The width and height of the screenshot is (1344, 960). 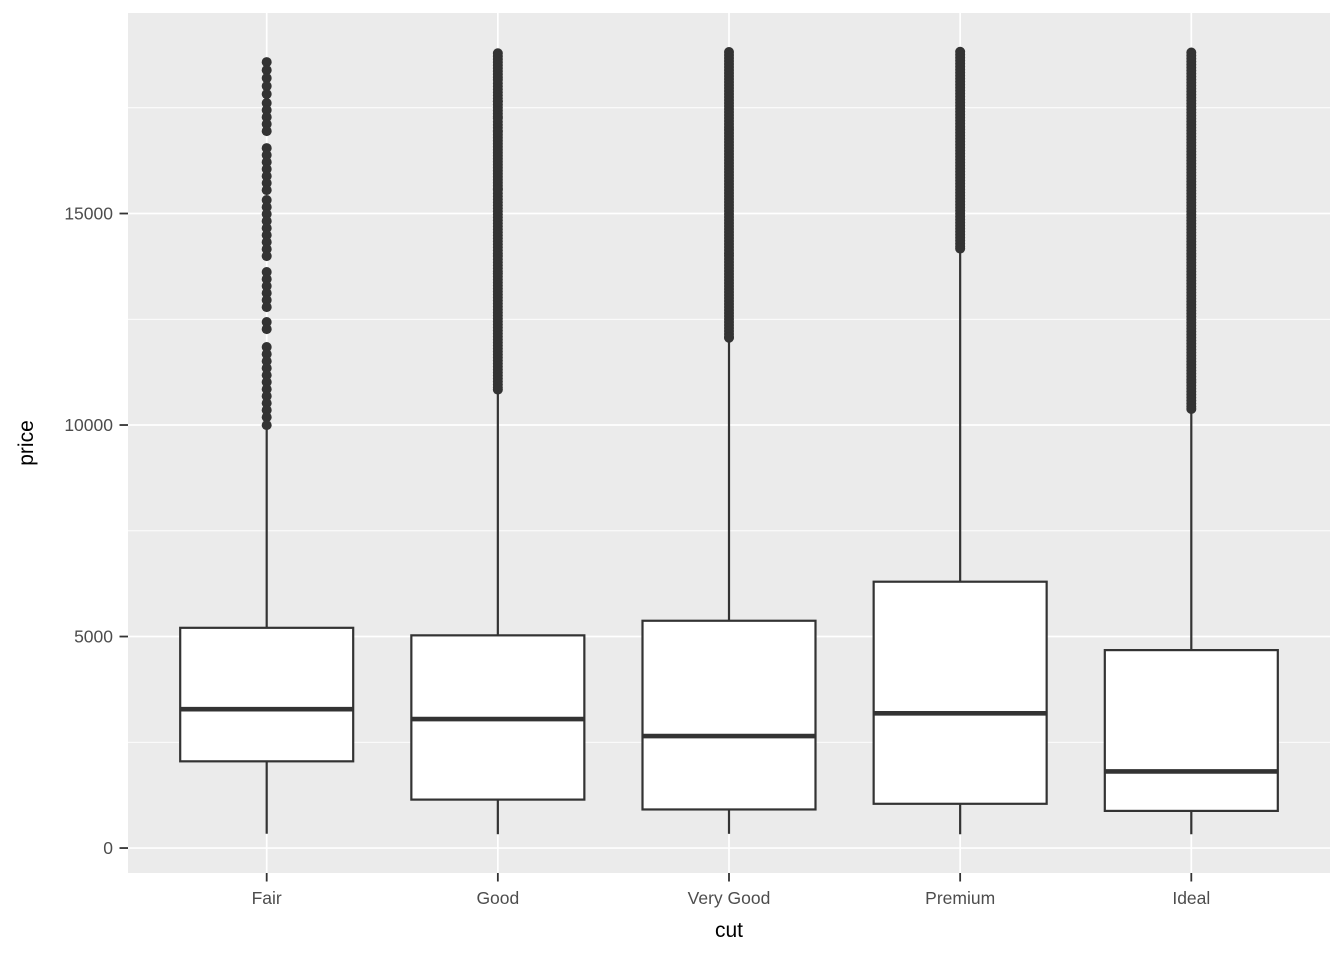 What do you see at coordinates (729, 898) in the screenshot?
I see `x-tick-label-very-good: Very Good` at bounding box center [729, 898].